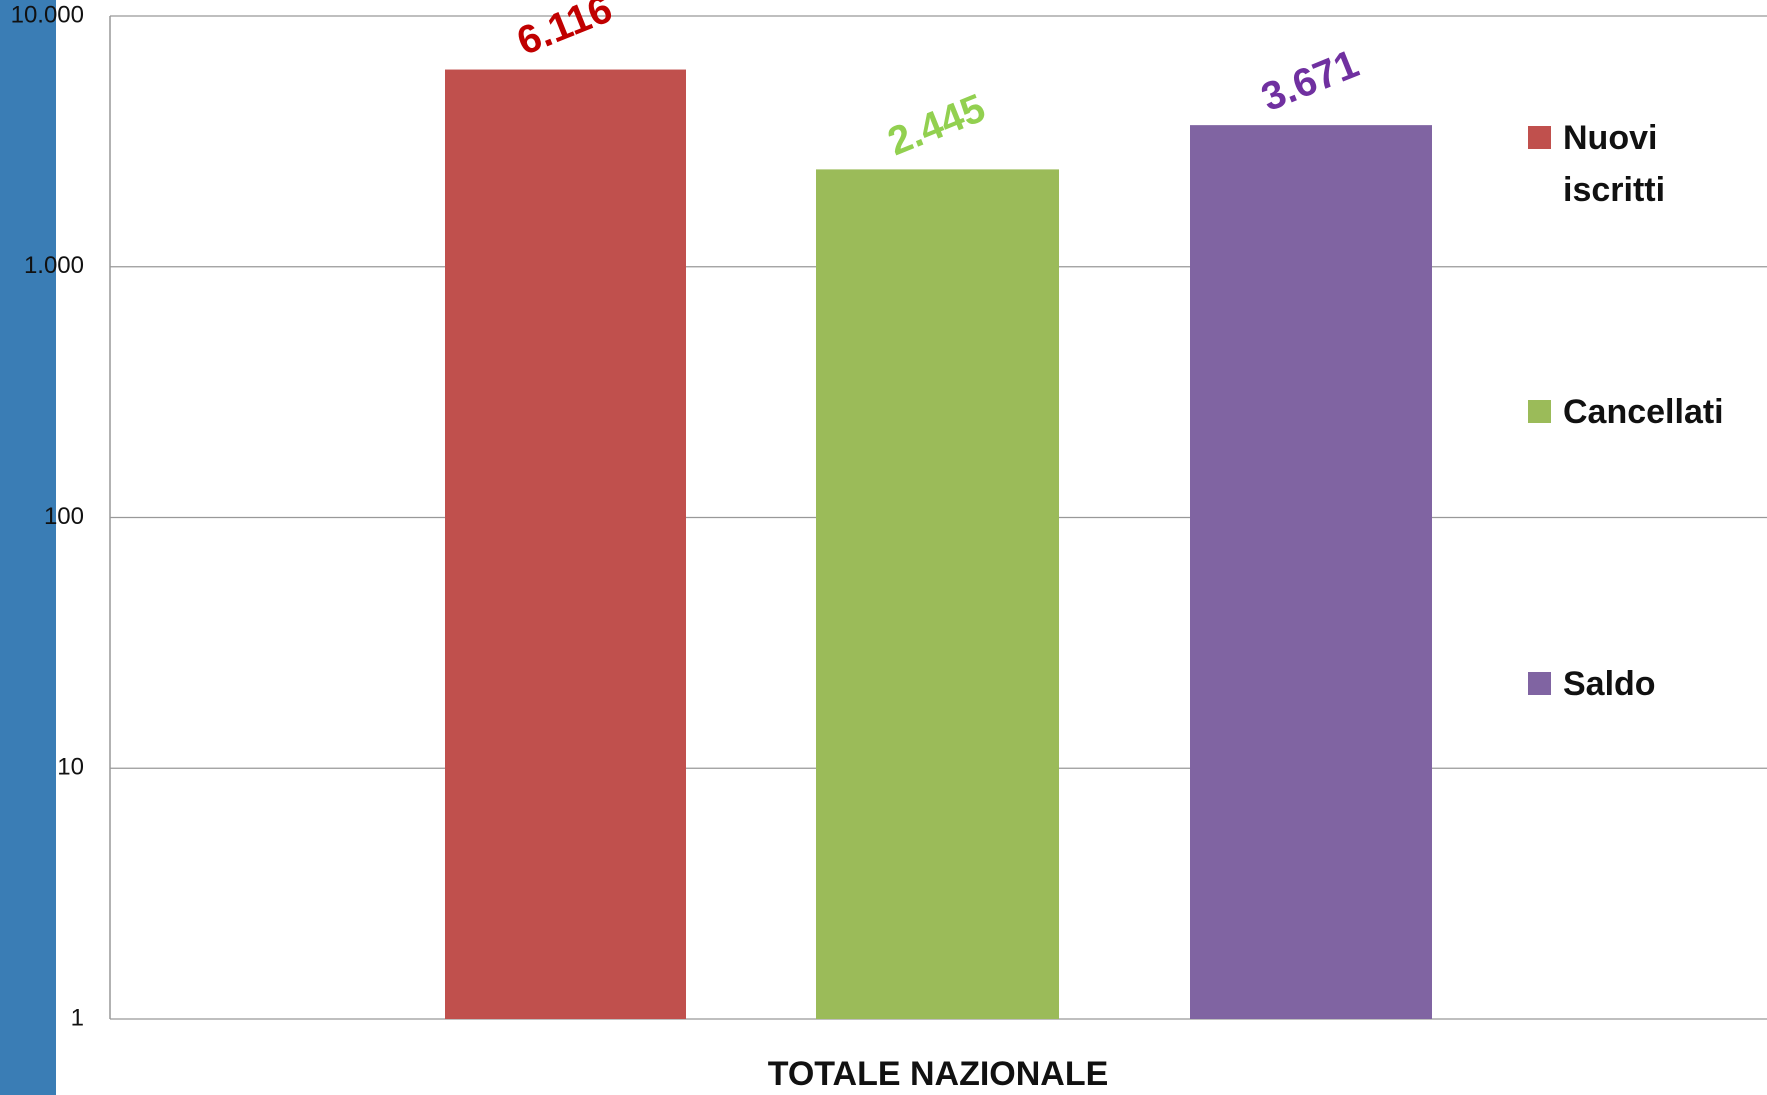 The height and width of the screenshot is (1095, 1767). I want to click on data-label: 6.116, so click(564, 32).